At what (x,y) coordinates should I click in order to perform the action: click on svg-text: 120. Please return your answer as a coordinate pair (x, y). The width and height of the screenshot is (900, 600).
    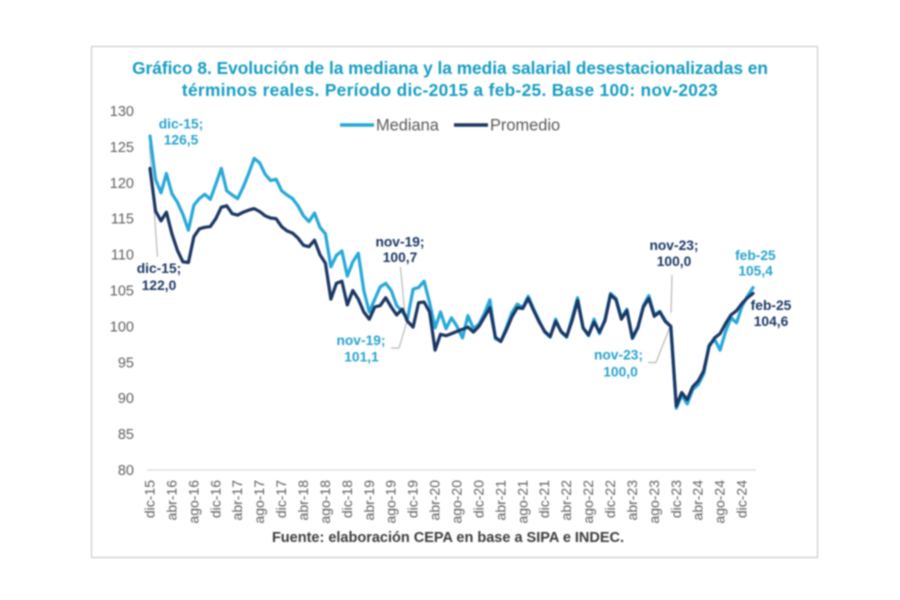
    Looking at the image, I should click on (122, 184).